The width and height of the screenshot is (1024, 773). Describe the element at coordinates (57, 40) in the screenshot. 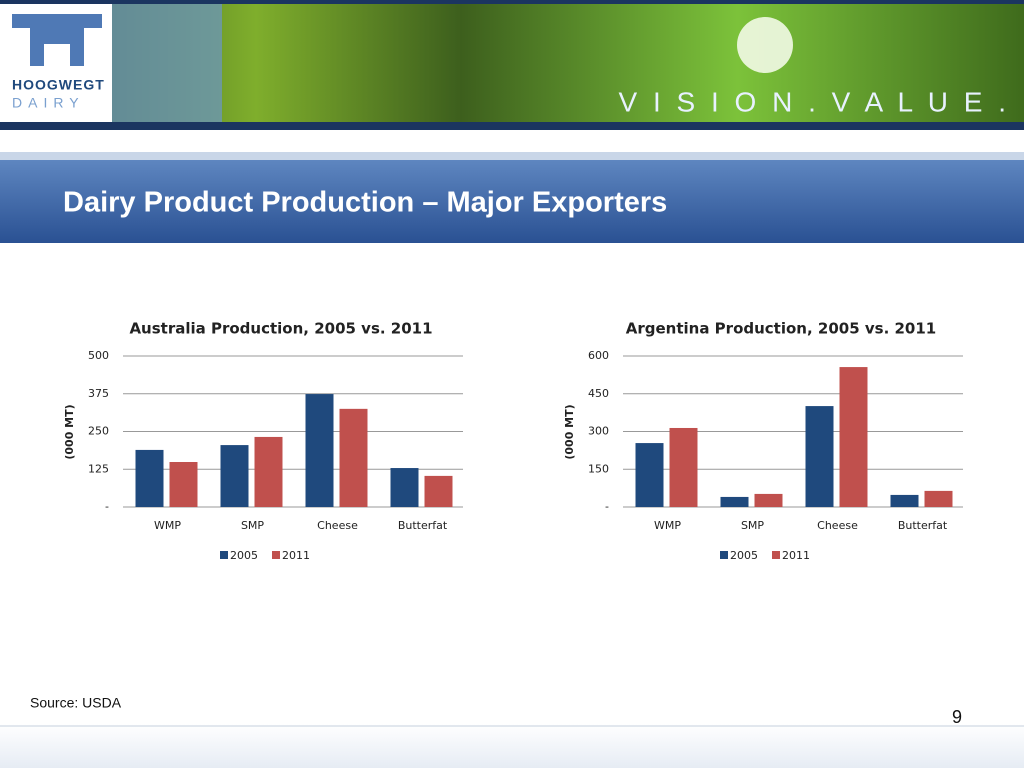

I see `logo-mark` at that location.